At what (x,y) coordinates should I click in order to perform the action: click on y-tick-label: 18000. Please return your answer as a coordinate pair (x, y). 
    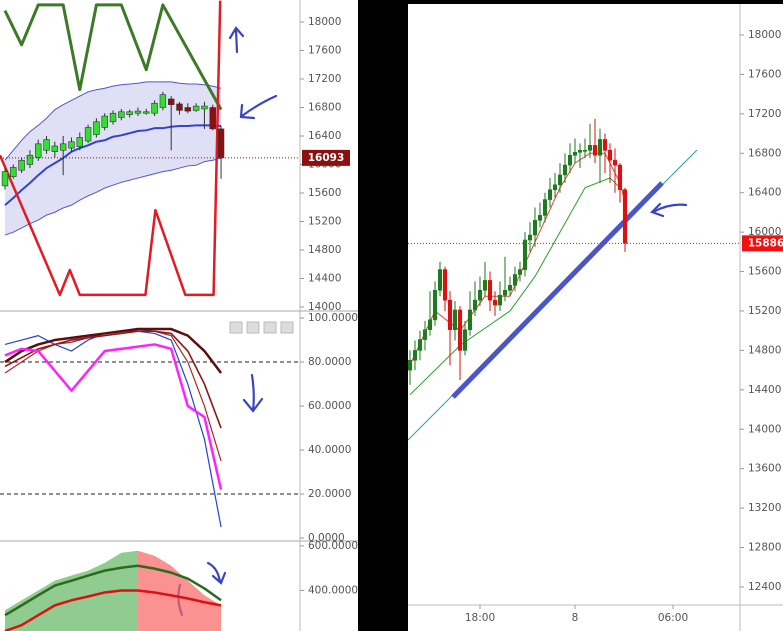
    Looking at the image, I should click on (764, 35).